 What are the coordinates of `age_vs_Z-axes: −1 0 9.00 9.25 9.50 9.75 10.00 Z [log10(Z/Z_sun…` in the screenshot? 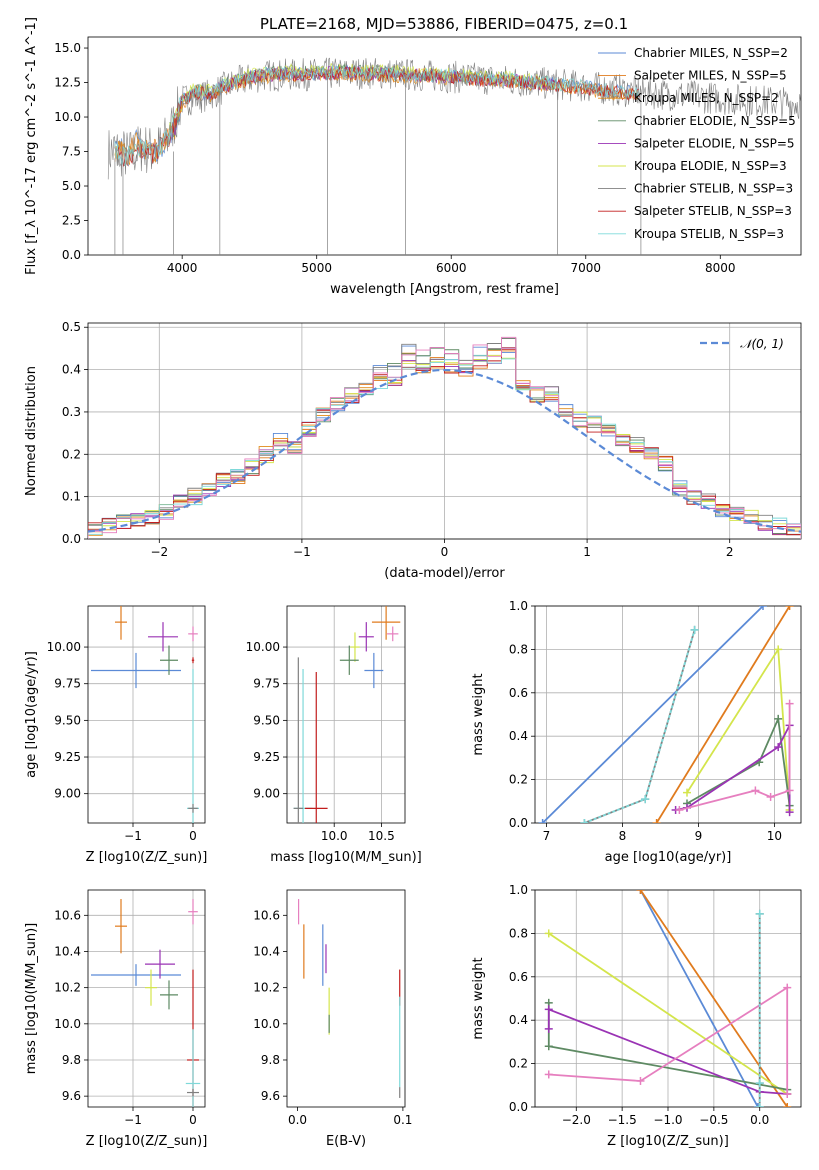 It's located at (115, 735).